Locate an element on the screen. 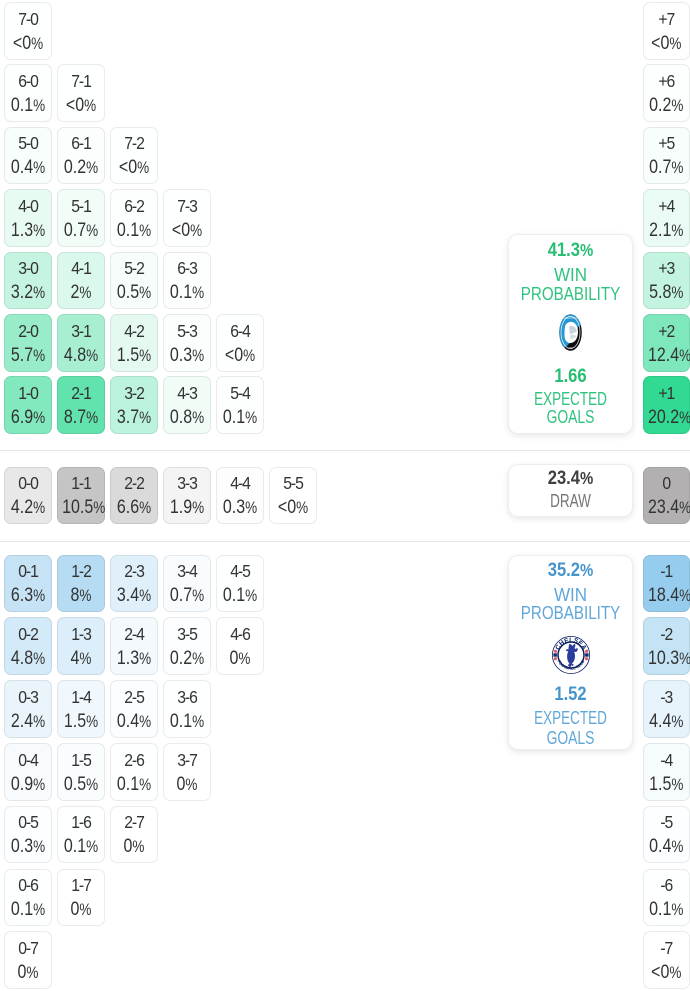 The image size is (690, 991). svg-text: 1907 is located at coordinates (570, 348).